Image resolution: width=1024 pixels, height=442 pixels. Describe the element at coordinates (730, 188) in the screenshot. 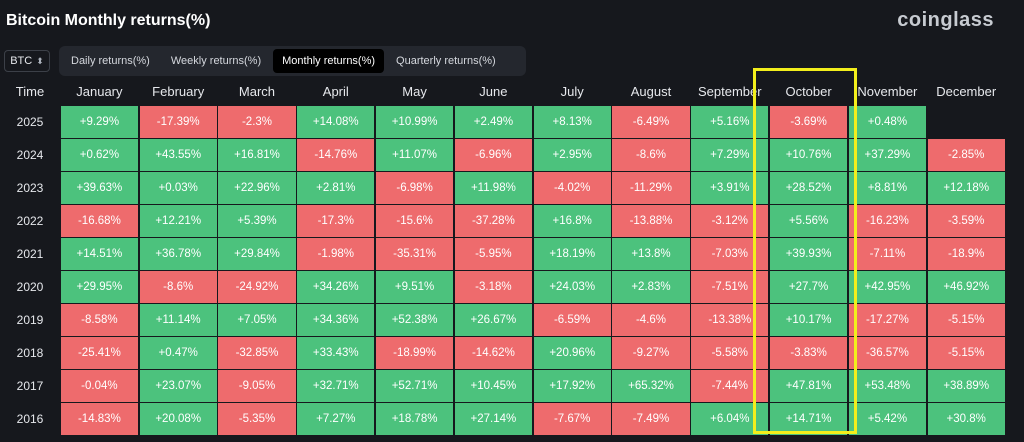

I see `return-cell: +3.91%` at that location.